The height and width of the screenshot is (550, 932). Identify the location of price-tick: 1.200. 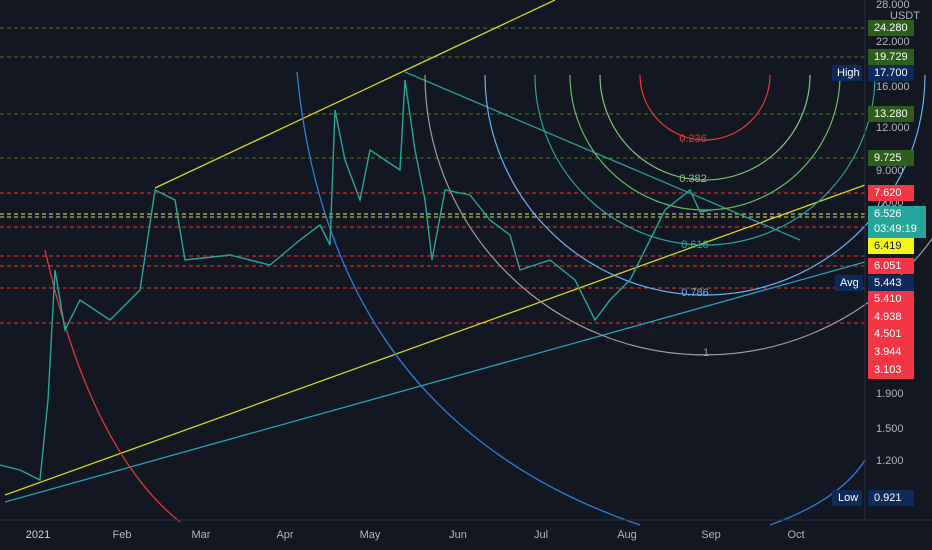
(890, 461).